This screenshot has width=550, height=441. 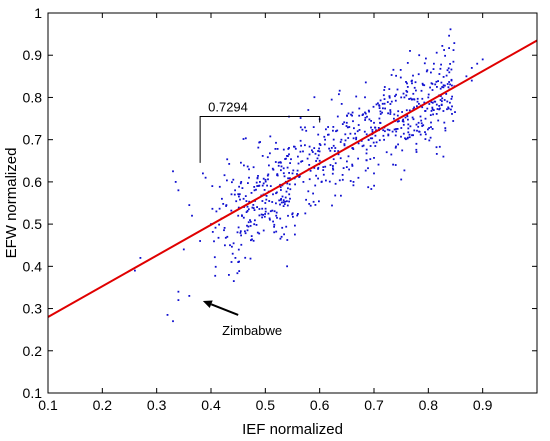 What do you see at coordinates (33, 393) in the screenshot?
I see `y-tick-label: 0.1` at bounding box center [33, 393].